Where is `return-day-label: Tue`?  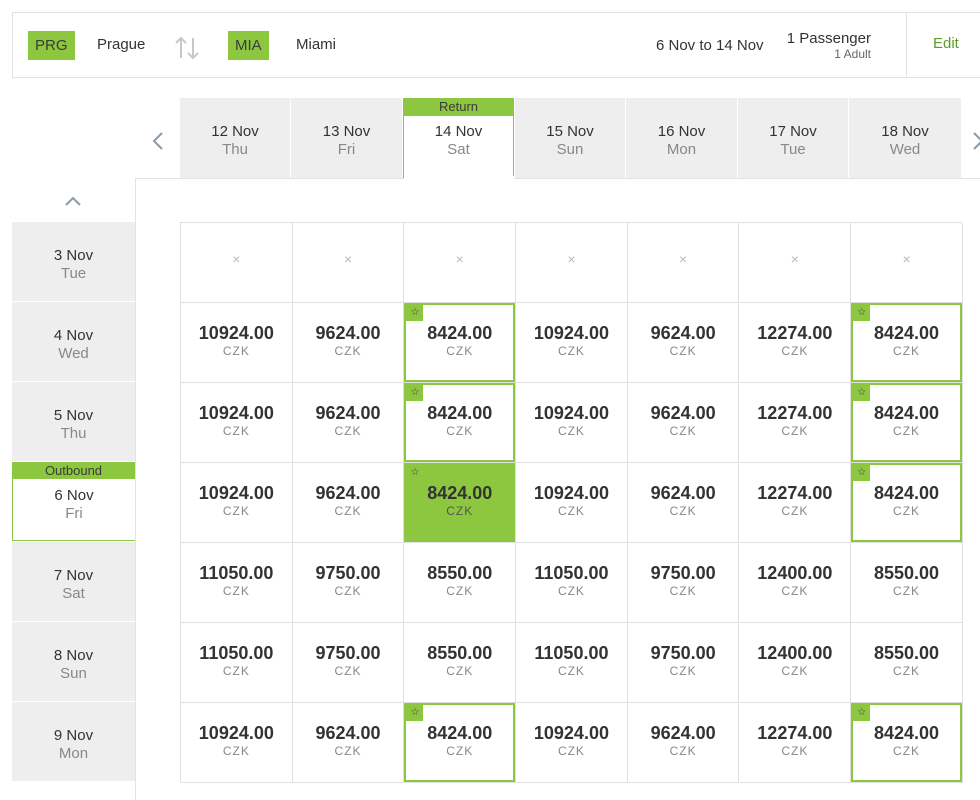
return-day-label: Tue is located at coordinates (793, 149).